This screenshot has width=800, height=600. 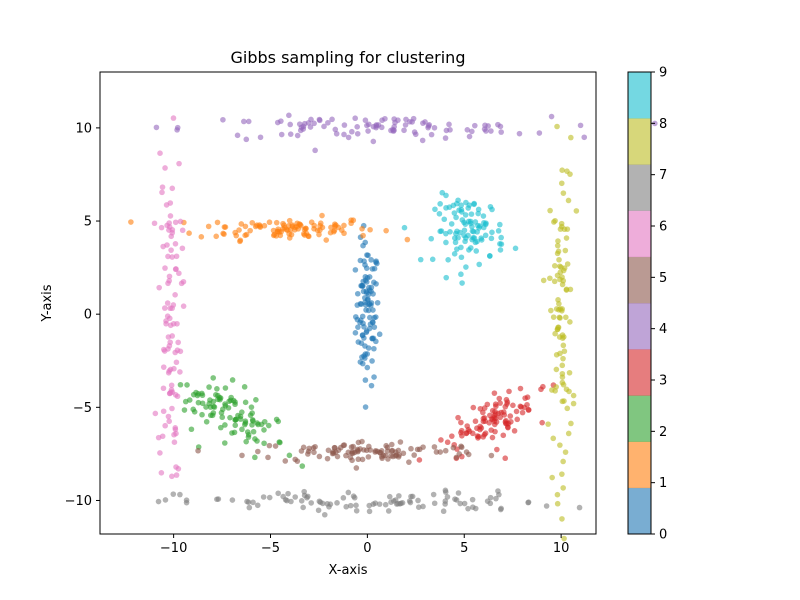 What do you see at coordinates (88, 315) in the screenshot?
I see `y-tick-label: 0` at bounding box center [88, 315].